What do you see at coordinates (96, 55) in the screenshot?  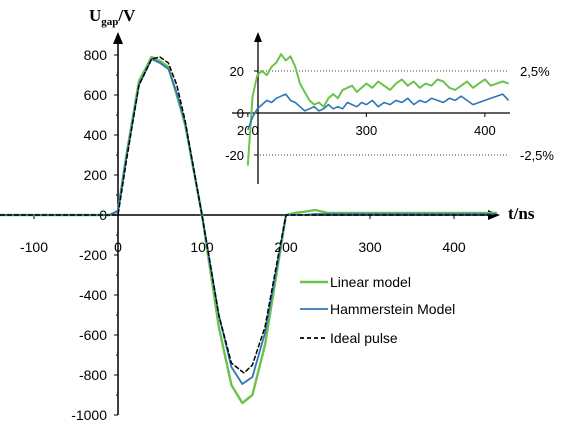 I see `y-tick-label: 800` at bounding box center [96, 55].